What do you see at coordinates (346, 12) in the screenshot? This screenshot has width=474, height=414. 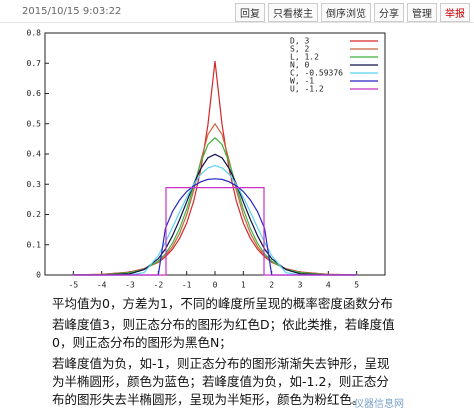 I see `button: 倒序浏览` at bounding box center [346, 12].